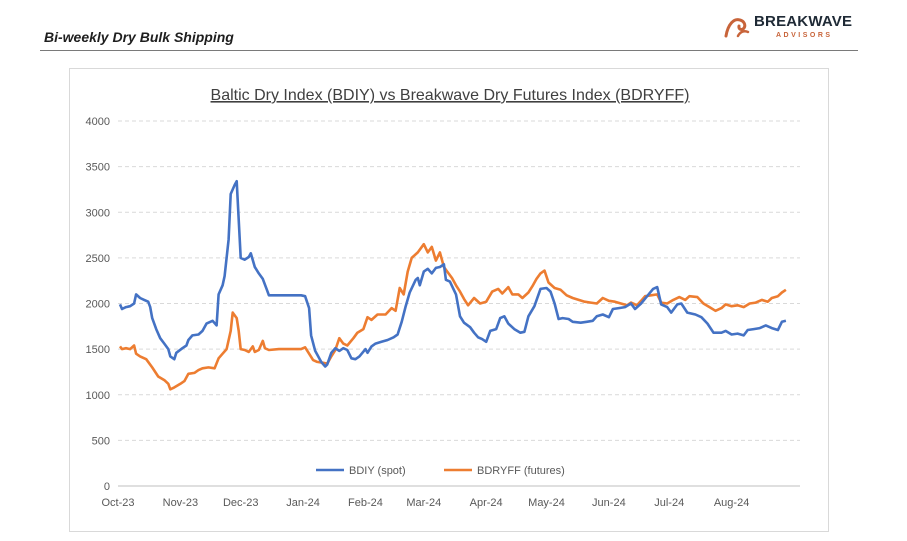 The height and width of the screenshot is (541, 907). Describe the element at coordinates (98, 122) in the screenshot. I see `y-tick-label: 4000` at that location.